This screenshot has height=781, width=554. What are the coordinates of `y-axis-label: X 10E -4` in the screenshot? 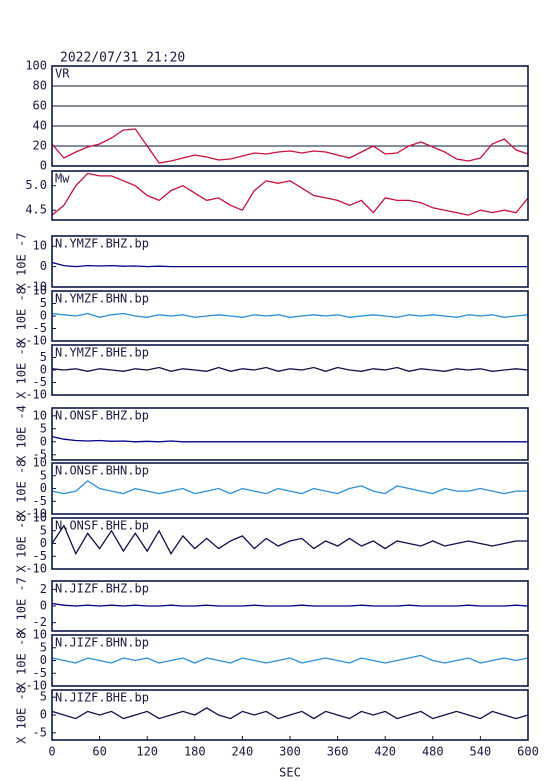 It's located at (22, 434).